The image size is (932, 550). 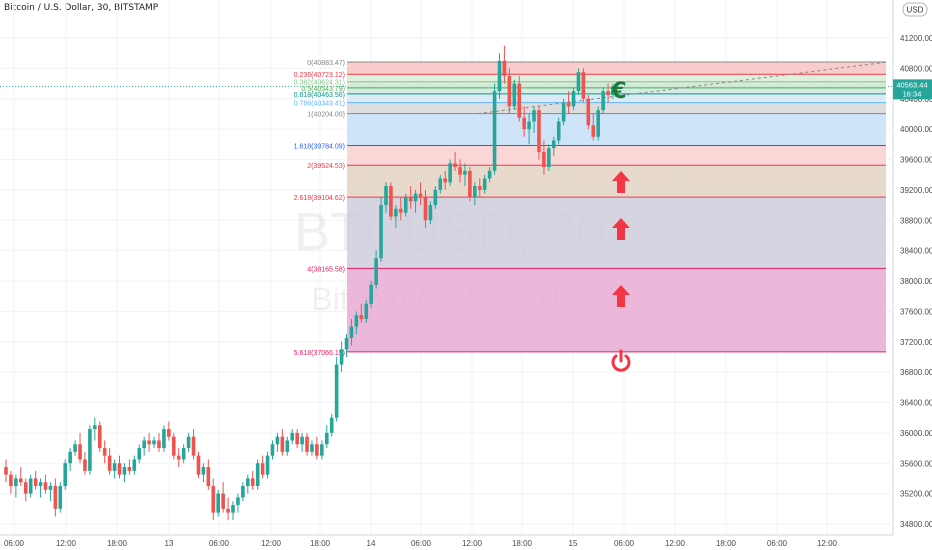 I want to click on currency-badge-bg, so click(x=915, y=9).